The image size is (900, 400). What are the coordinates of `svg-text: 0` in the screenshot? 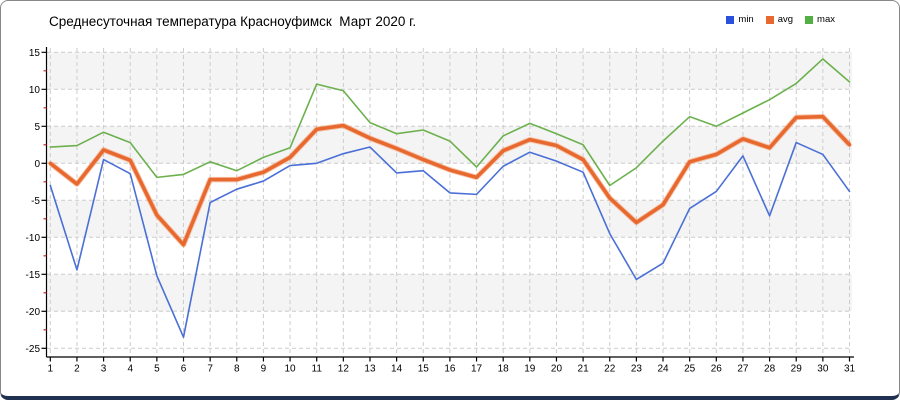 It's located at (37, 164).